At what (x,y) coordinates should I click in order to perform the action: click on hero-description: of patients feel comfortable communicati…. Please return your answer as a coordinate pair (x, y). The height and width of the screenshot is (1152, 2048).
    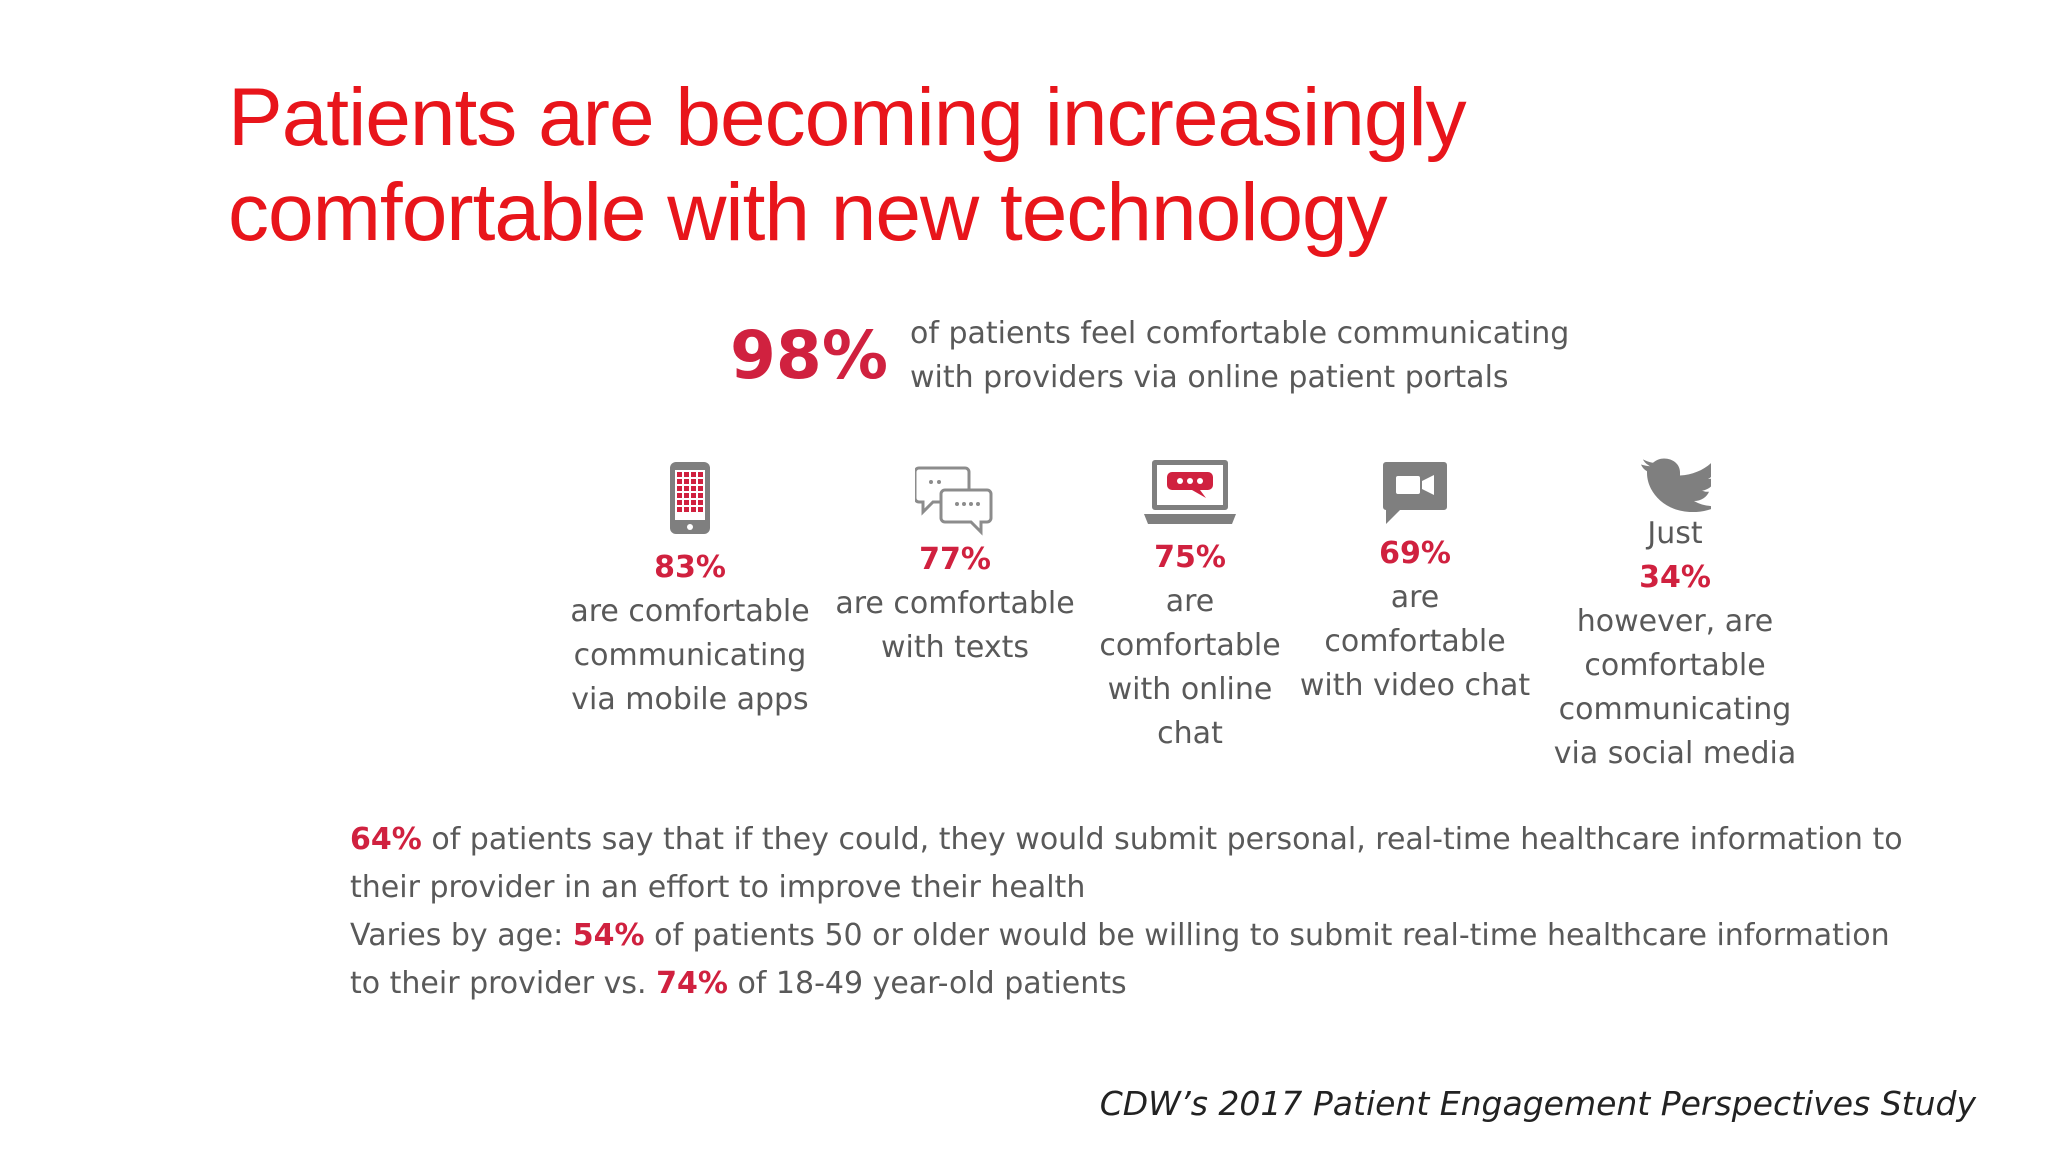
    Looking at the image, I should click on (1260, 356).